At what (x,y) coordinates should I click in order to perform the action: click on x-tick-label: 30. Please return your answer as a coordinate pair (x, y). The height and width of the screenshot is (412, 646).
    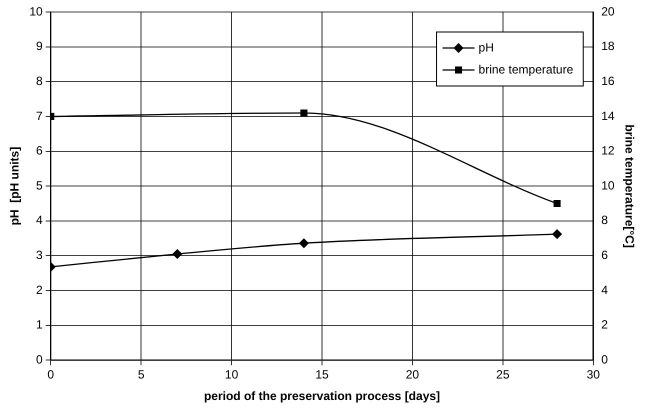
    Looking at the image, I should click on (593, 375).